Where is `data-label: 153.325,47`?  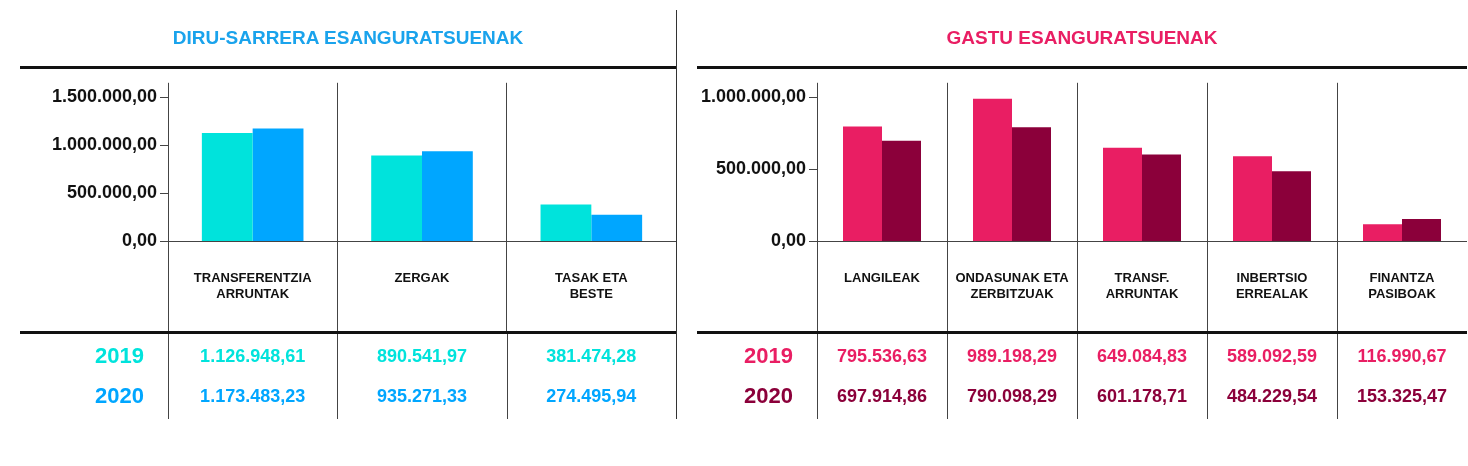
data-label: 153.325,47 is located at coordinates (1402, 395).